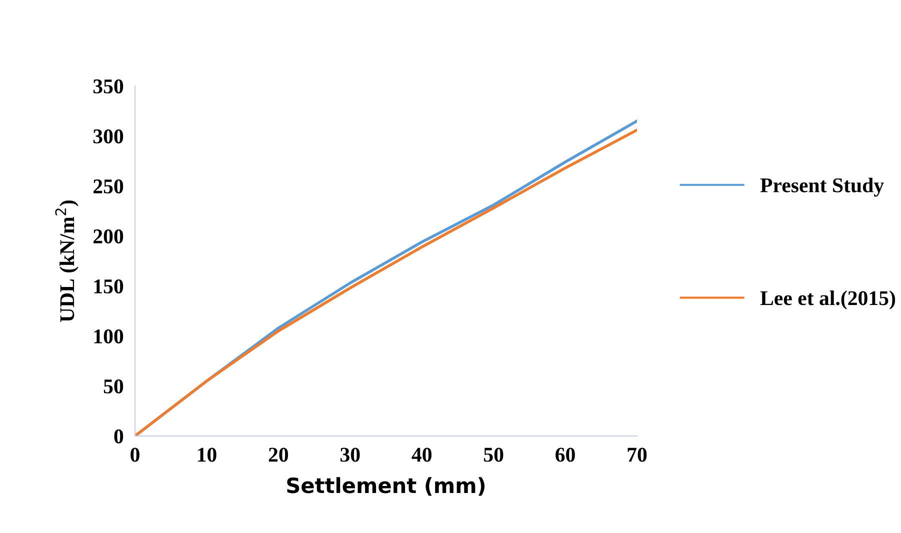 This screenshot has width=901, height=533. I want to click on x-tick-label: 60, so click(565, 455).